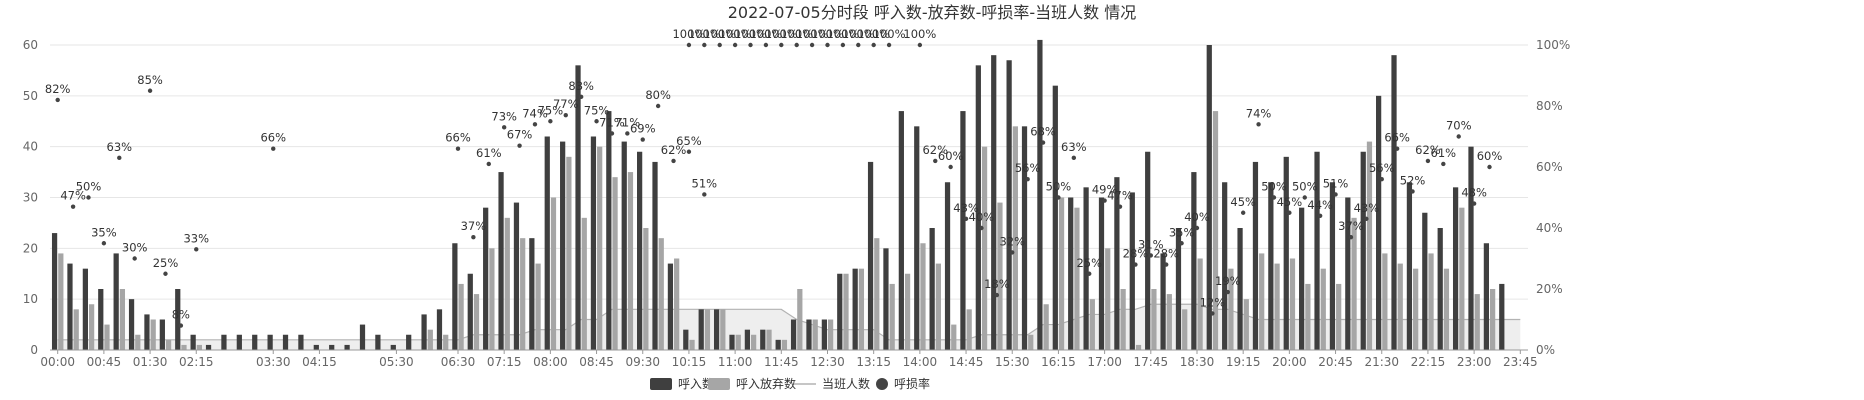 The height and width of the screenshot is (400, 1864). Describe the element at coordinates (1549, 167) in the screenshot. I see `y-right-tick-label: 60%` at that location.